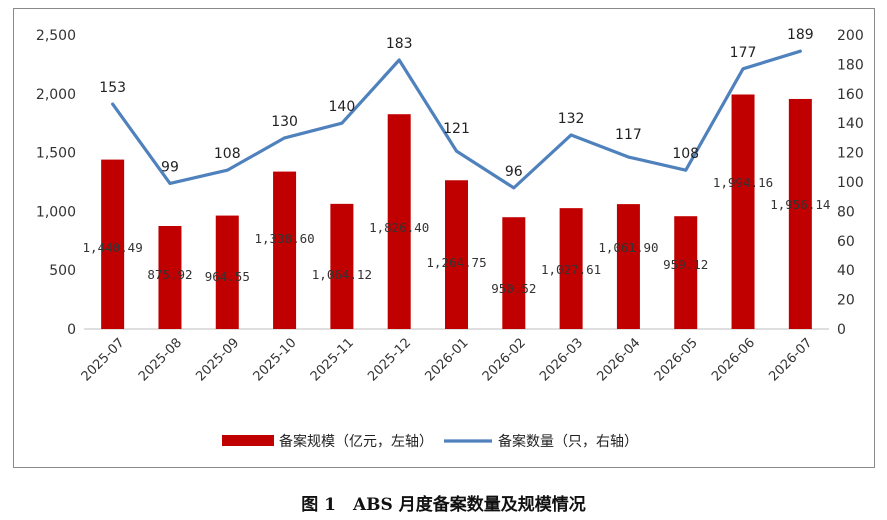  I want to click on bar-value-label: 1,338.60, so click(284, 238).